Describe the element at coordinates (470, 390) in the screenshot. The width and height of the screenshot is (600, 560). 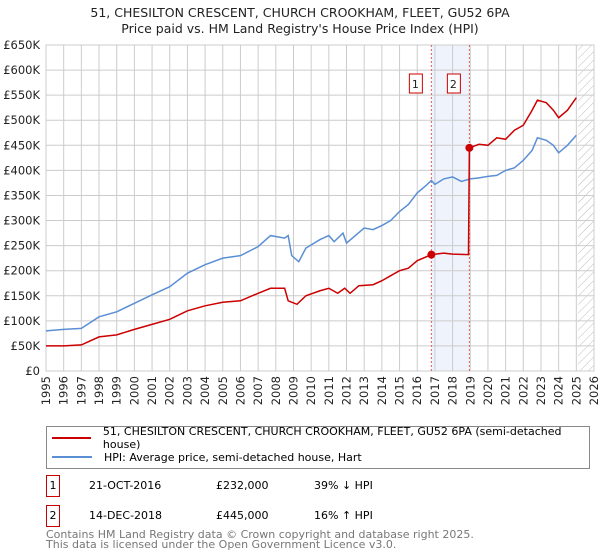
I see `x-tick-label: 2019` at that location.